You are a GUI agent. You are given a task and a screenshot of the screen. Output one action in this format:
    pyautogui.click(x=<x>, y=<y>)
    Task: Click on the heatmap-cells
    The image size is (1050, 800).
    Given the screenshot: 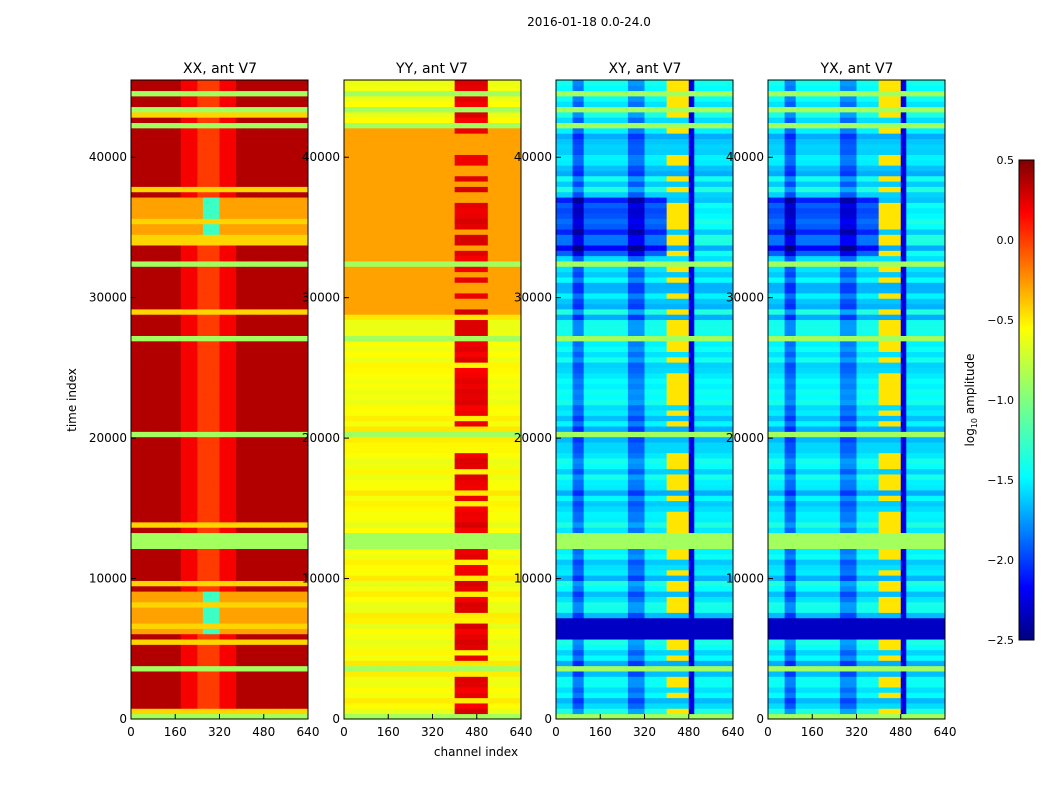 What is the action you would take?
    pyautogui.click(x=433, y=400)
    